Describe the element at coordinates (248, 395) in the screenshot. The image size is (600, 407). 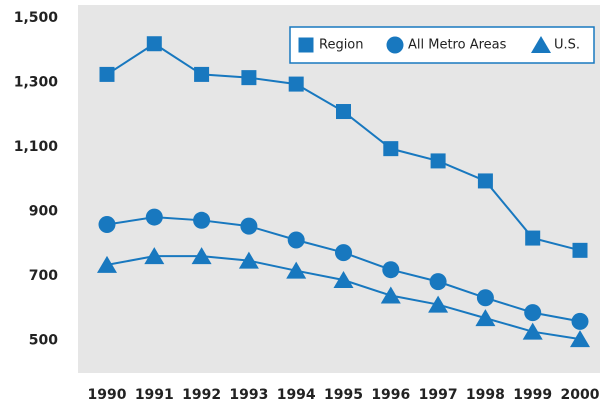
I see `x-tick-label: 1993` at that location.